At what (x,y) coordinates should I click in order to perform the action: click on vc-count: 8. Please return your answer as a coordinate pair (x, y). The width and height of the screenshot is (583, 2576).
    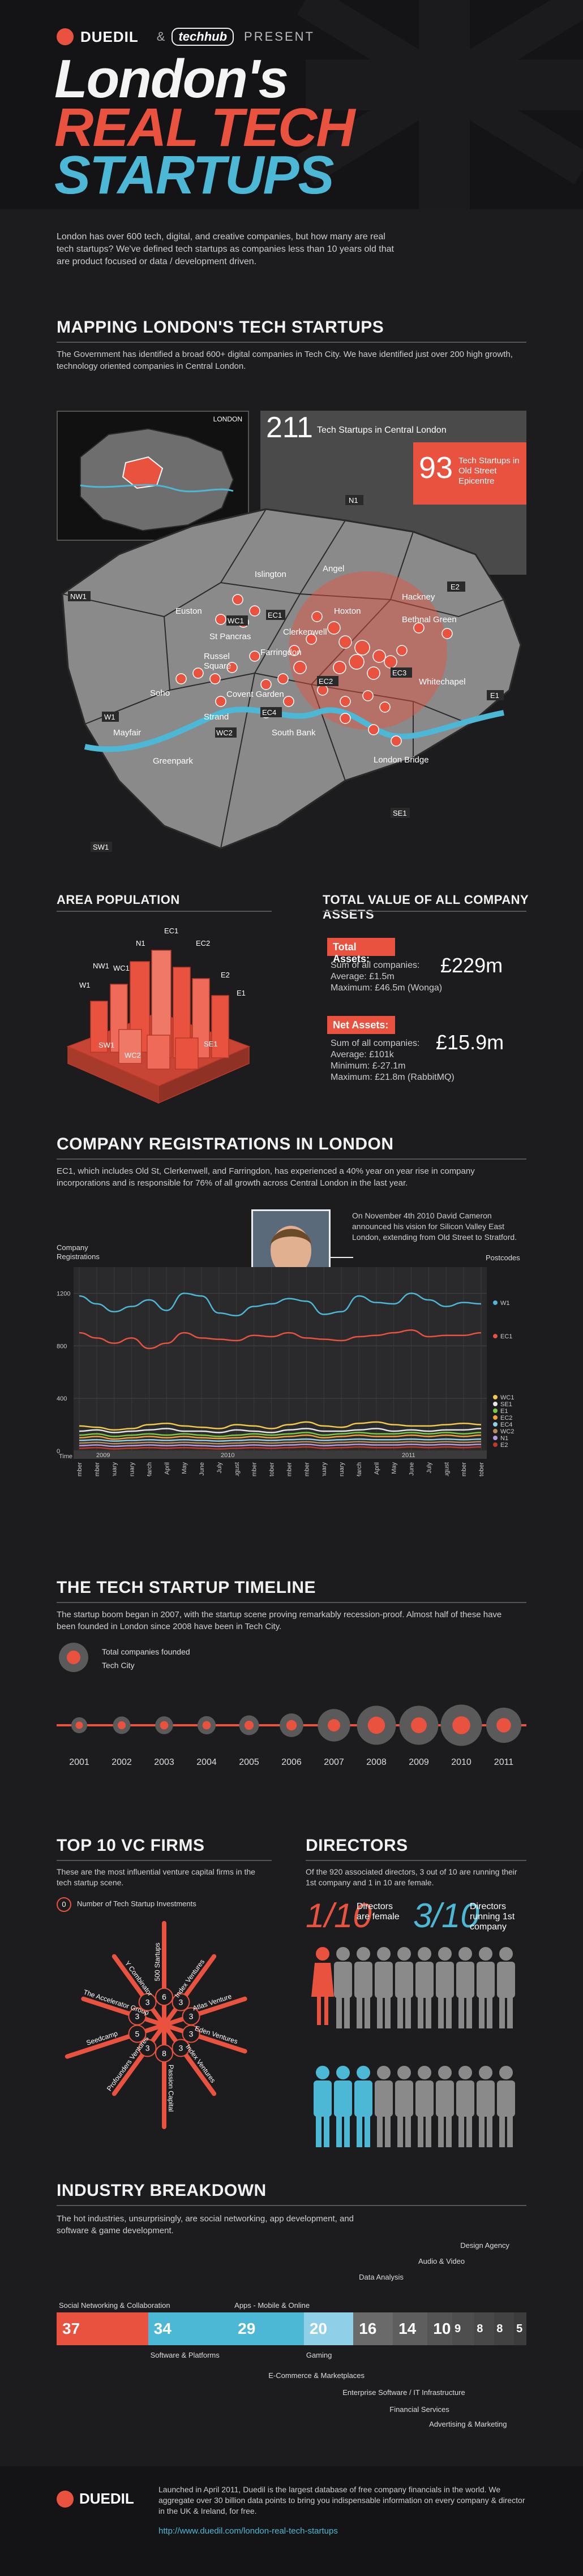
    Looking at the image, I should click on (164, 2053).